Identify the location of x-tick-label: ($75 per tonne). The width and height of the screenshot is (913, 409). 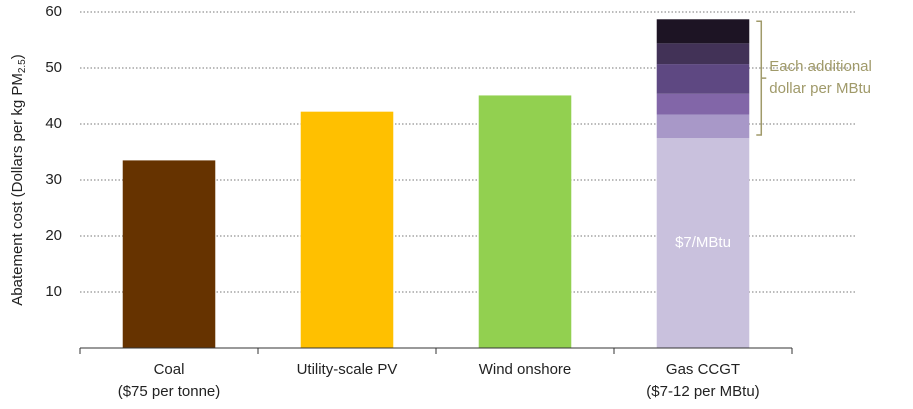
(169, 391).